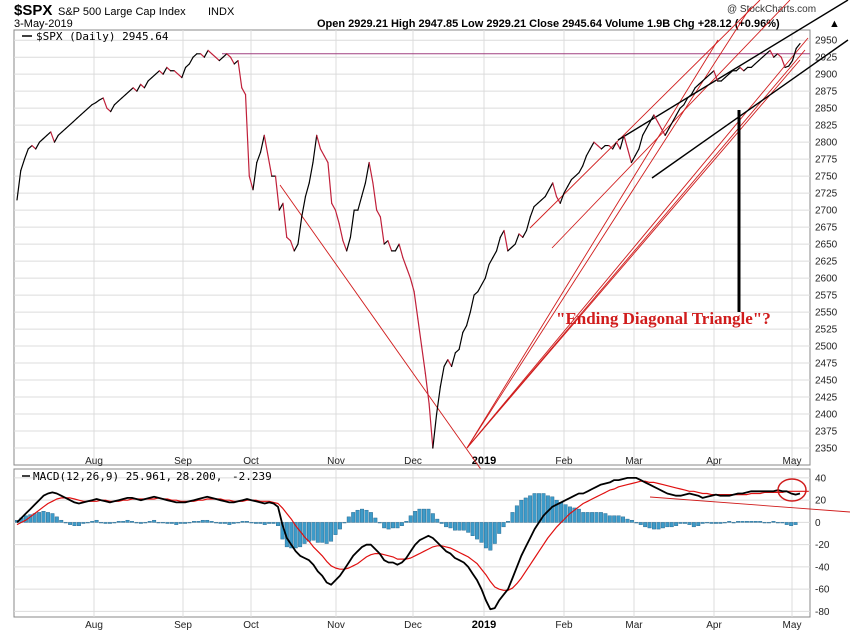  What do you see at coordinates (826, 364) in the screenshot?
I see `price-tick-label: 2475` at bounding box center [826, 364].